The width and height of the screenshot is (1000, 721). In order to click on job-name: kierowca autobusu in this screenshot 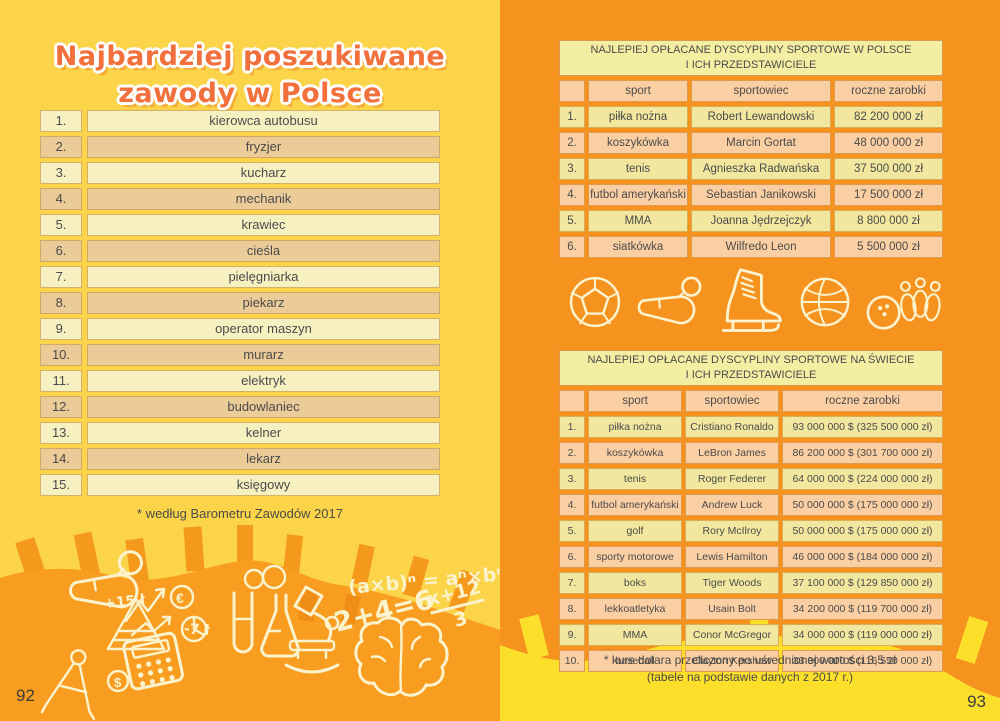, I will do `click(263, 121)`.